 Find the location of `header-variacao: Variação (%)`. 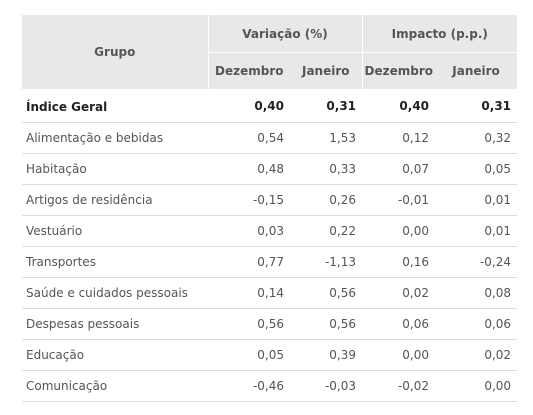

header-variacao: Variação (%) is located at coordinates (285, 34).